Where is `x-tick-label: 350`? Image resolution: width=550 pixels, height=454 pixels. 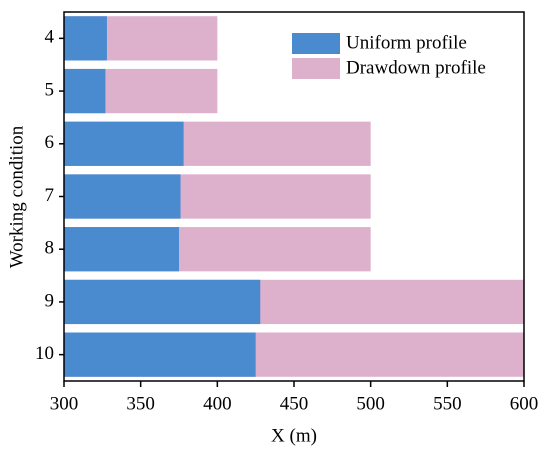 x-tick-label: 350 is located at coordinates (140, 403).